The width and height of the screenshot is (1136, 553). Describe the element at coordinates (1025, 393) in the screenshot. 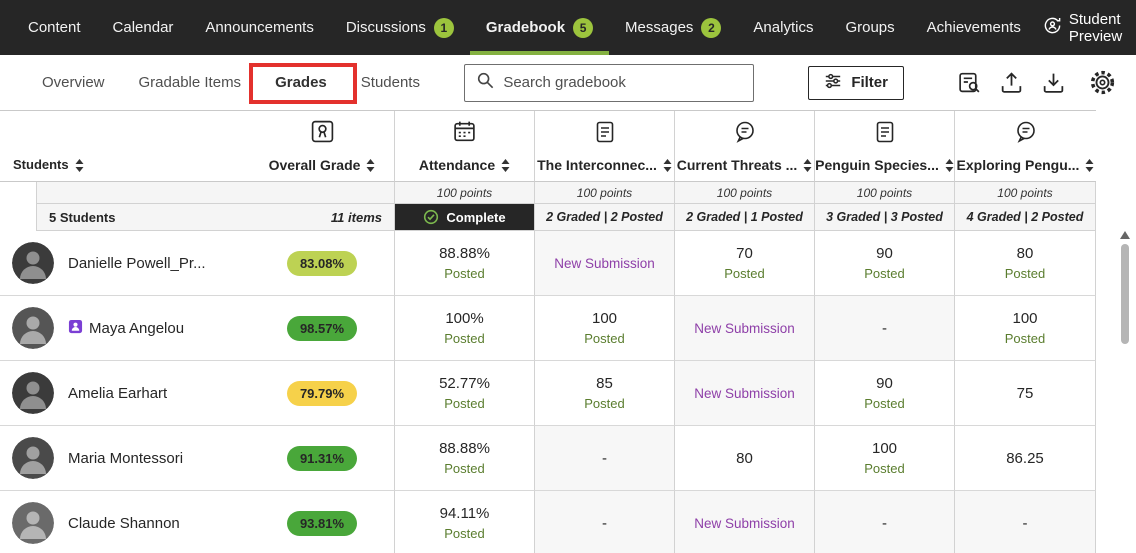

I see `grade-cell: 75` at that location.